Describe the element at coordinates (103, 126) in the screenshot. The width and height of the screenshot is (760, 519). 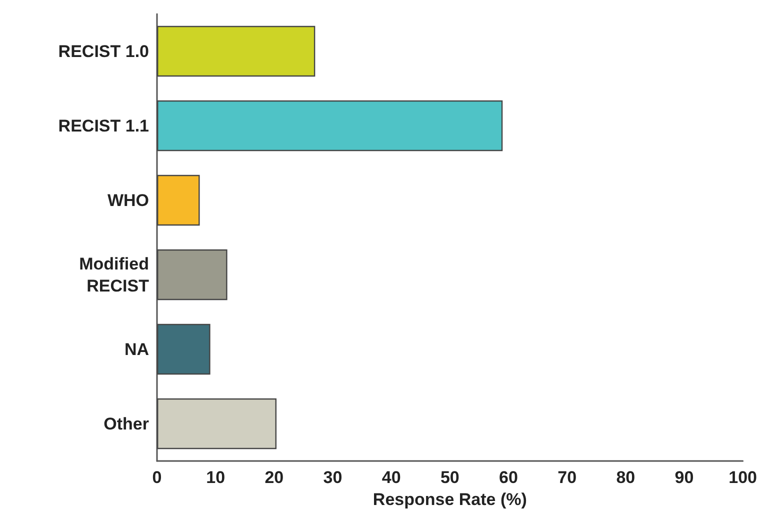
I see `y-tick-label: RECIST 1.1` at that location.